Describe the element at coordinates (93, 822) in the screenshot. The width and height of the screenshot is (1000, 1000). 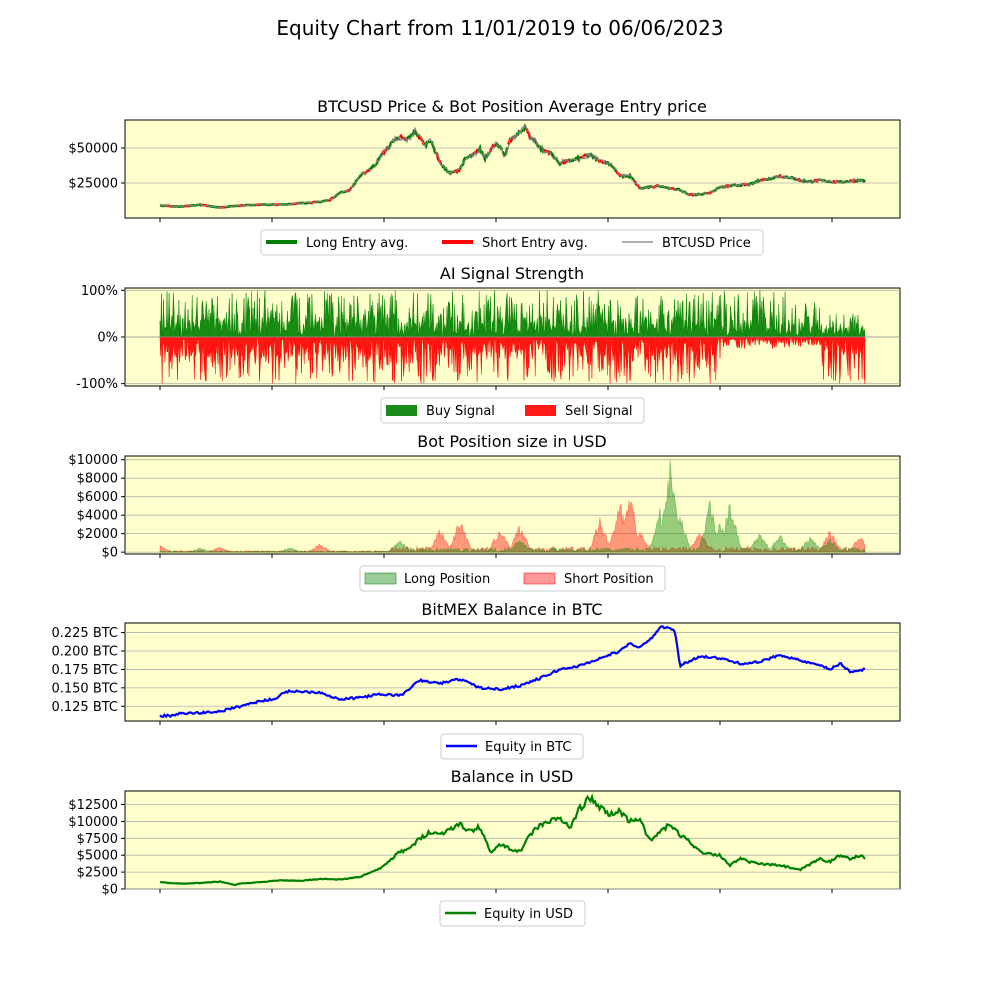
I see `usd-y-tick-label: $10000` at that location.